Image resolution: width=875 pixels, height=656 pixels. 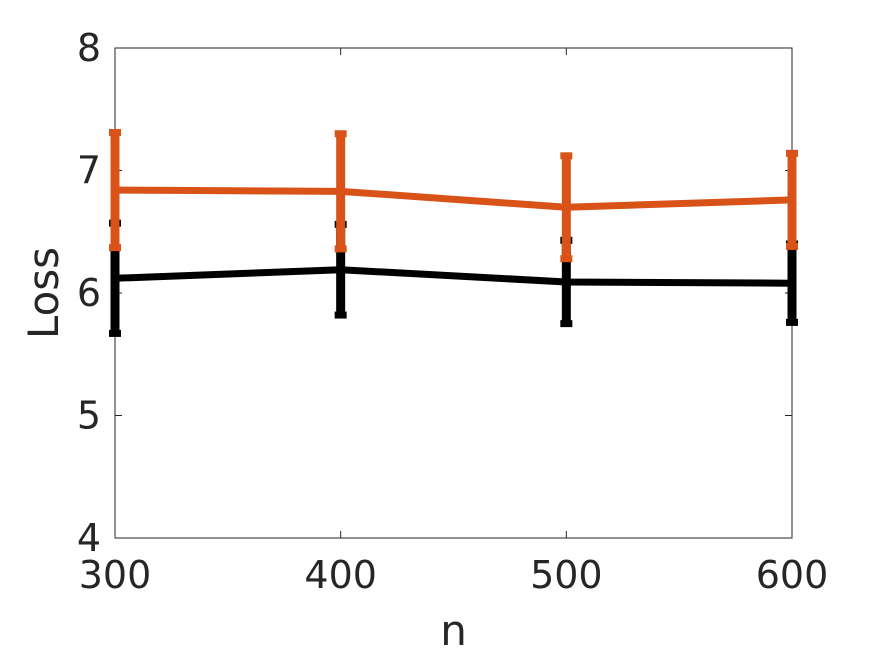 What do you see at coordinates (89, 538) in the screenshot?
I see `y-tick-label: 4` at bounding box center [89, 538].